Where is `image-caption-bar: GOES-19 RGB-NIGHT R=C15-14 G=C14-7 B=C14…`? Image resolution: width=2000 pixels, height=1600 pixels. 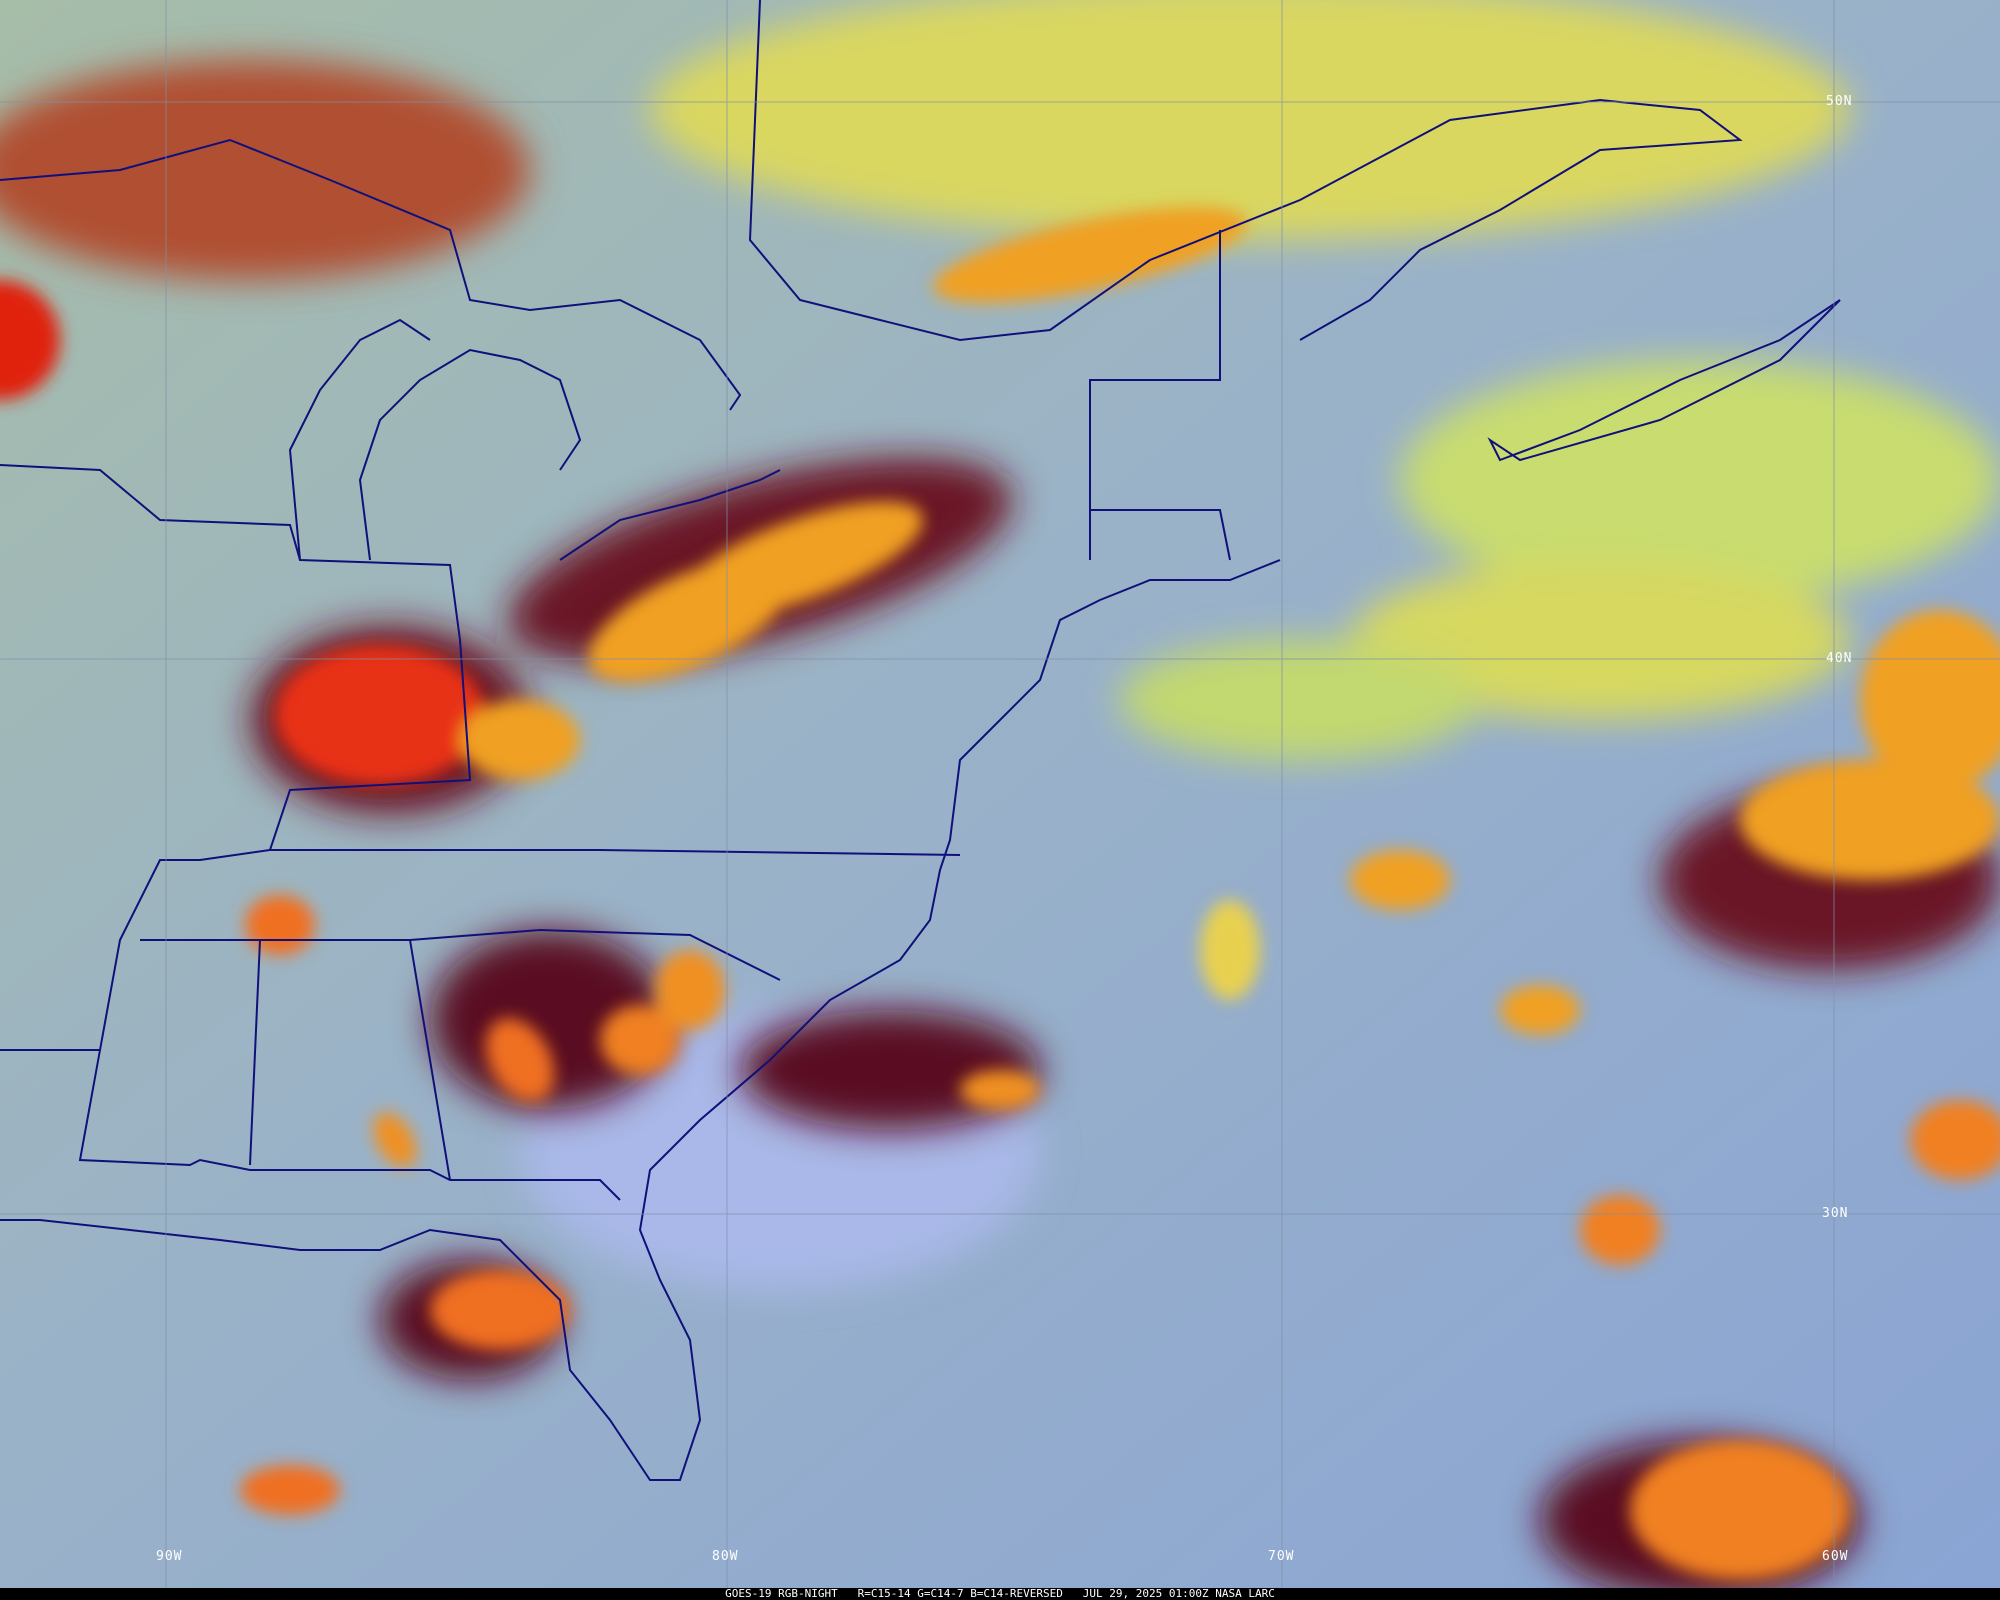 image-caption-bar: GOES-19 RGB-NIGHT R=C15-14 G=C14-7 B=C14… is located at coordinates (1000, 1594).